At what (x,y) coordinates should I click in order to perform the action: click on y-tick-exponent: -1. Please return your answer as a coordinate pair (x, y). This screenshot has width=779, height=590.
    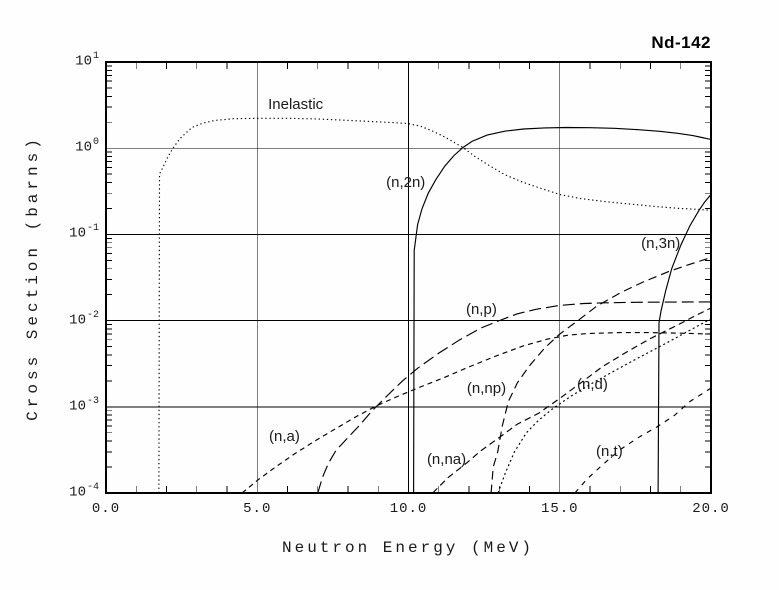
    Looking at the image, I should click on (92, 229).